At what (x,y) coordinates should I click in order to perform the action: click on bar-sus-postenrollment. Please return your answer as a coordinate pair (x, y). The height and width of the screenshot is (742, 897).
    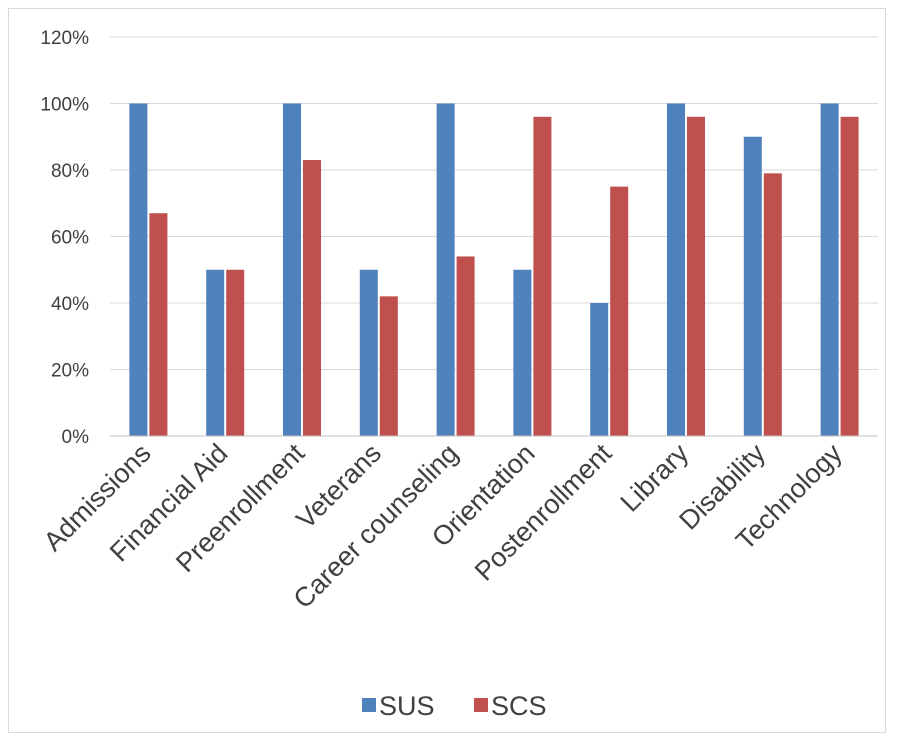
    Looking at the image, I should click on (599, 369).